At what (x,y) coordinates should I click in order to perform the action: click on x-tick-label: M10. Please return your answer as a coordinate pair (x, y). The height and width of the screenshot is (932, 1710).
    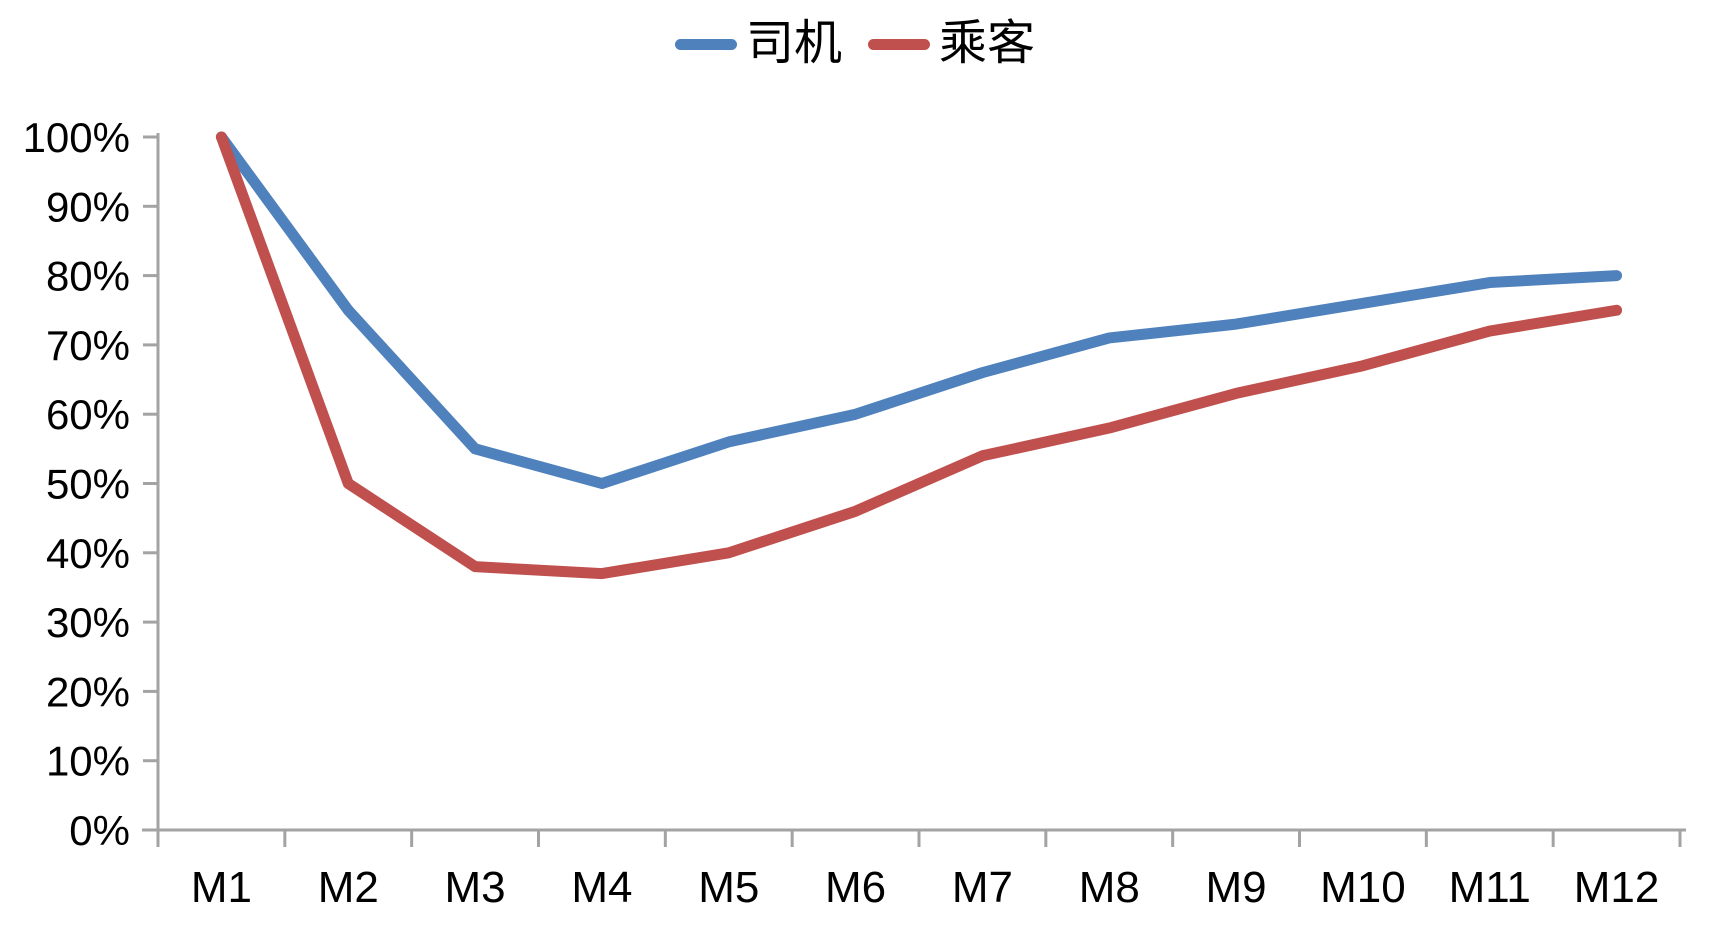
    Looking at the image, I should click on (1363, 887).